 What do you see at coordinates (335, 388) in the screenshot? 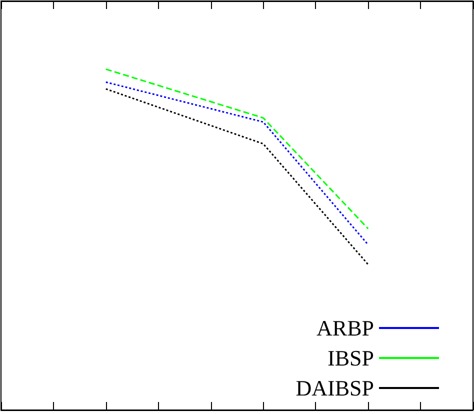
I see `legend-label: DAIBSP` at bounding box center [335, 388].